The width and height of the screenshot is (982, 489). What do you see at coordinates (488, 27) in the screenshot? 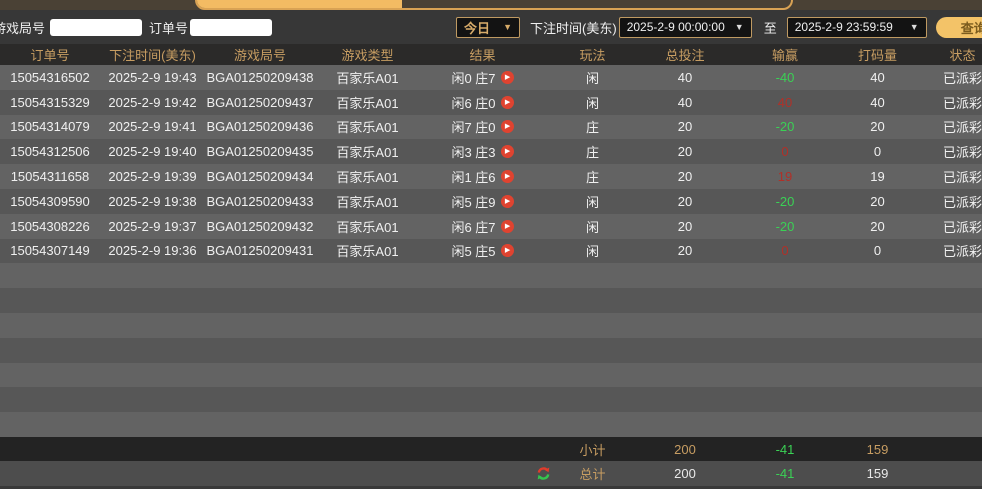
I see `period-dropdown: 今日 ▼` at bounding box center [488, 27].